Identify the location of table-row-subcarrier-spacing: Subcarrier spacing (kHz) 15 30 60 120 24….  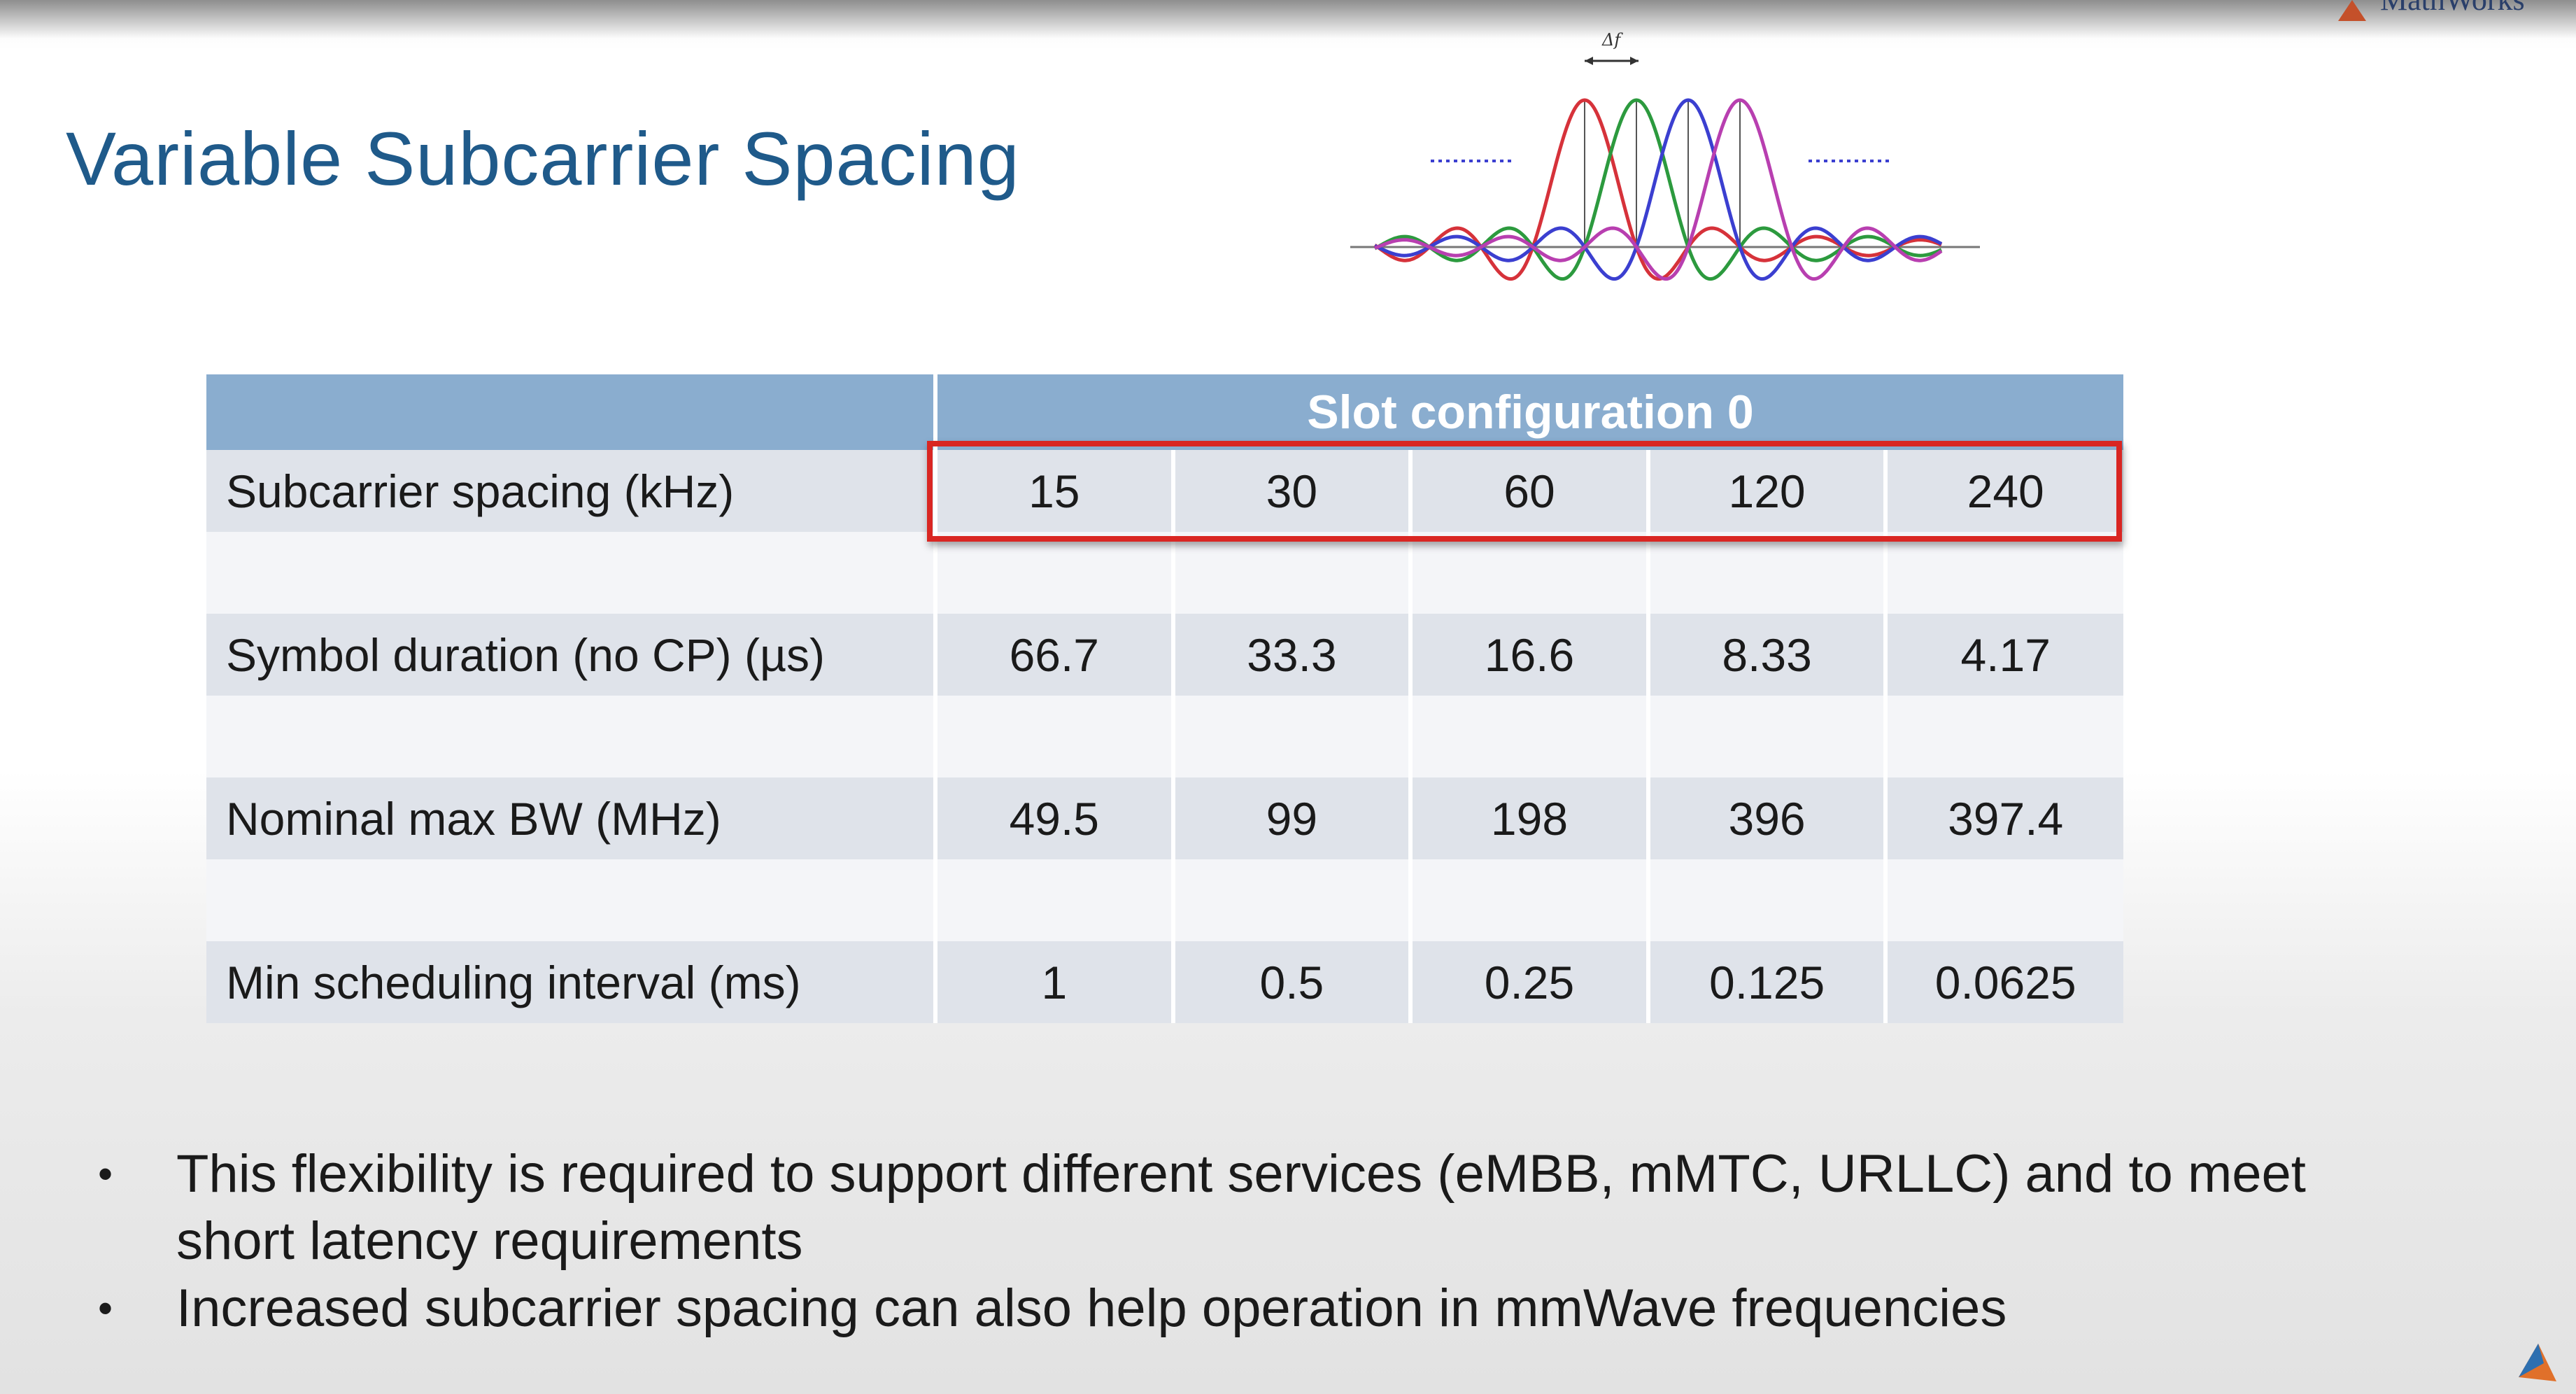
(1164, 491).